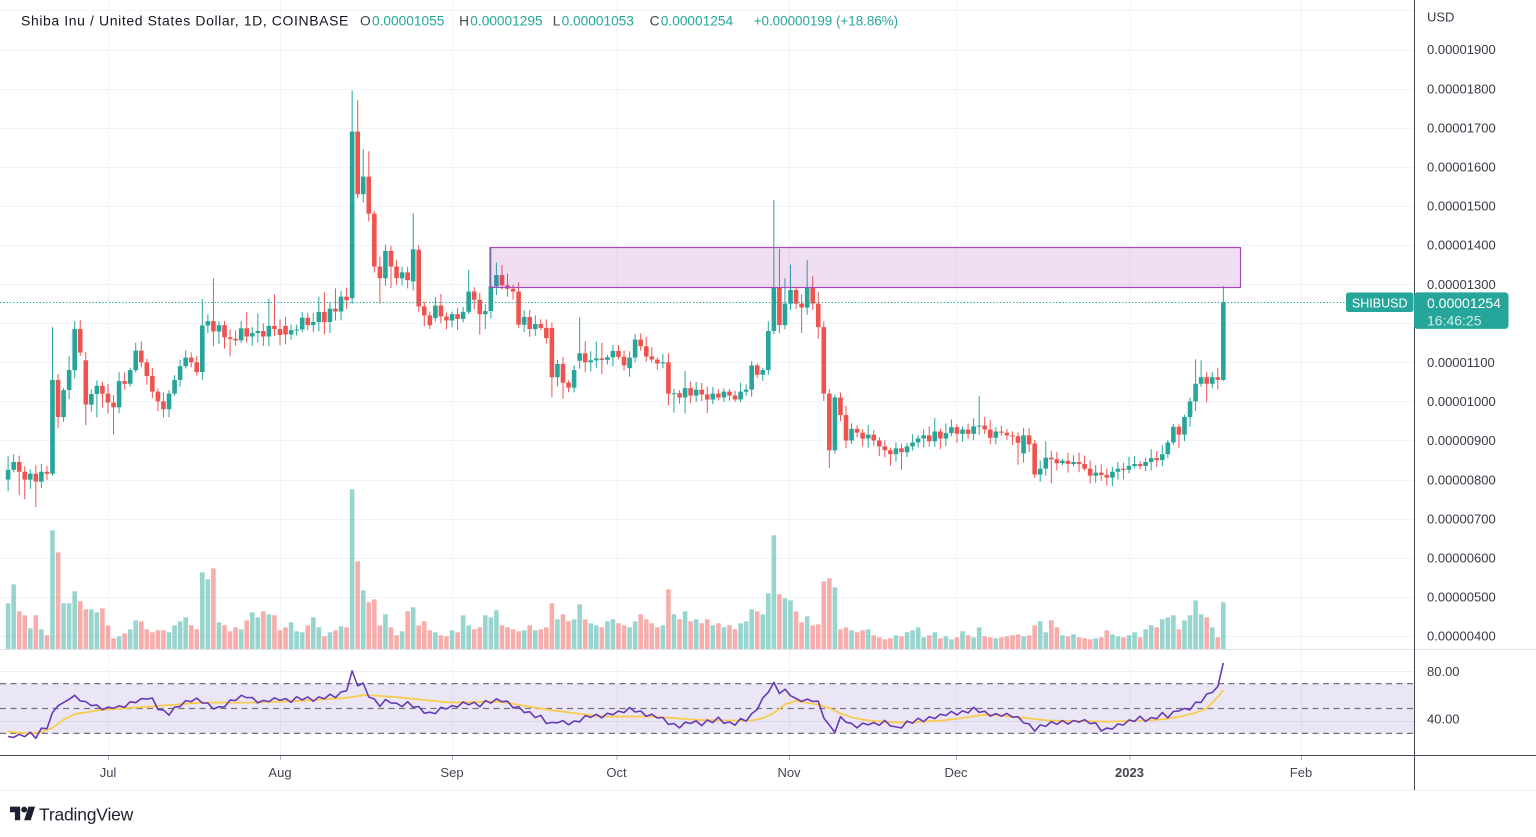 This screenshot has height=837, width=1536. Describe the element at coordinates (1461, 518) in the screenshot. I see `svg-text: 0.00000700` at that location.